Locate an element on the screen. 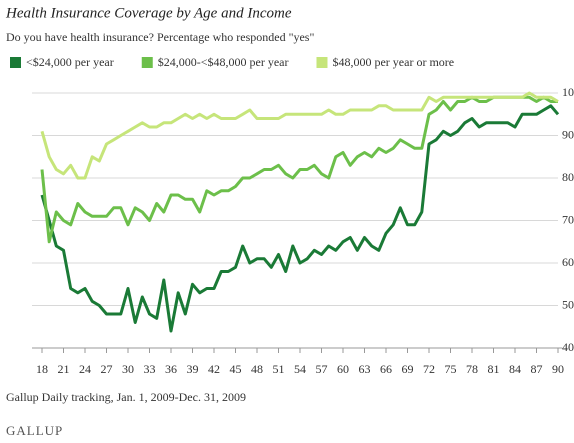 Image resolution: width=574 pixels, height=443 pixels. x-tick-label: 42 is located at coordinates (214, 369).